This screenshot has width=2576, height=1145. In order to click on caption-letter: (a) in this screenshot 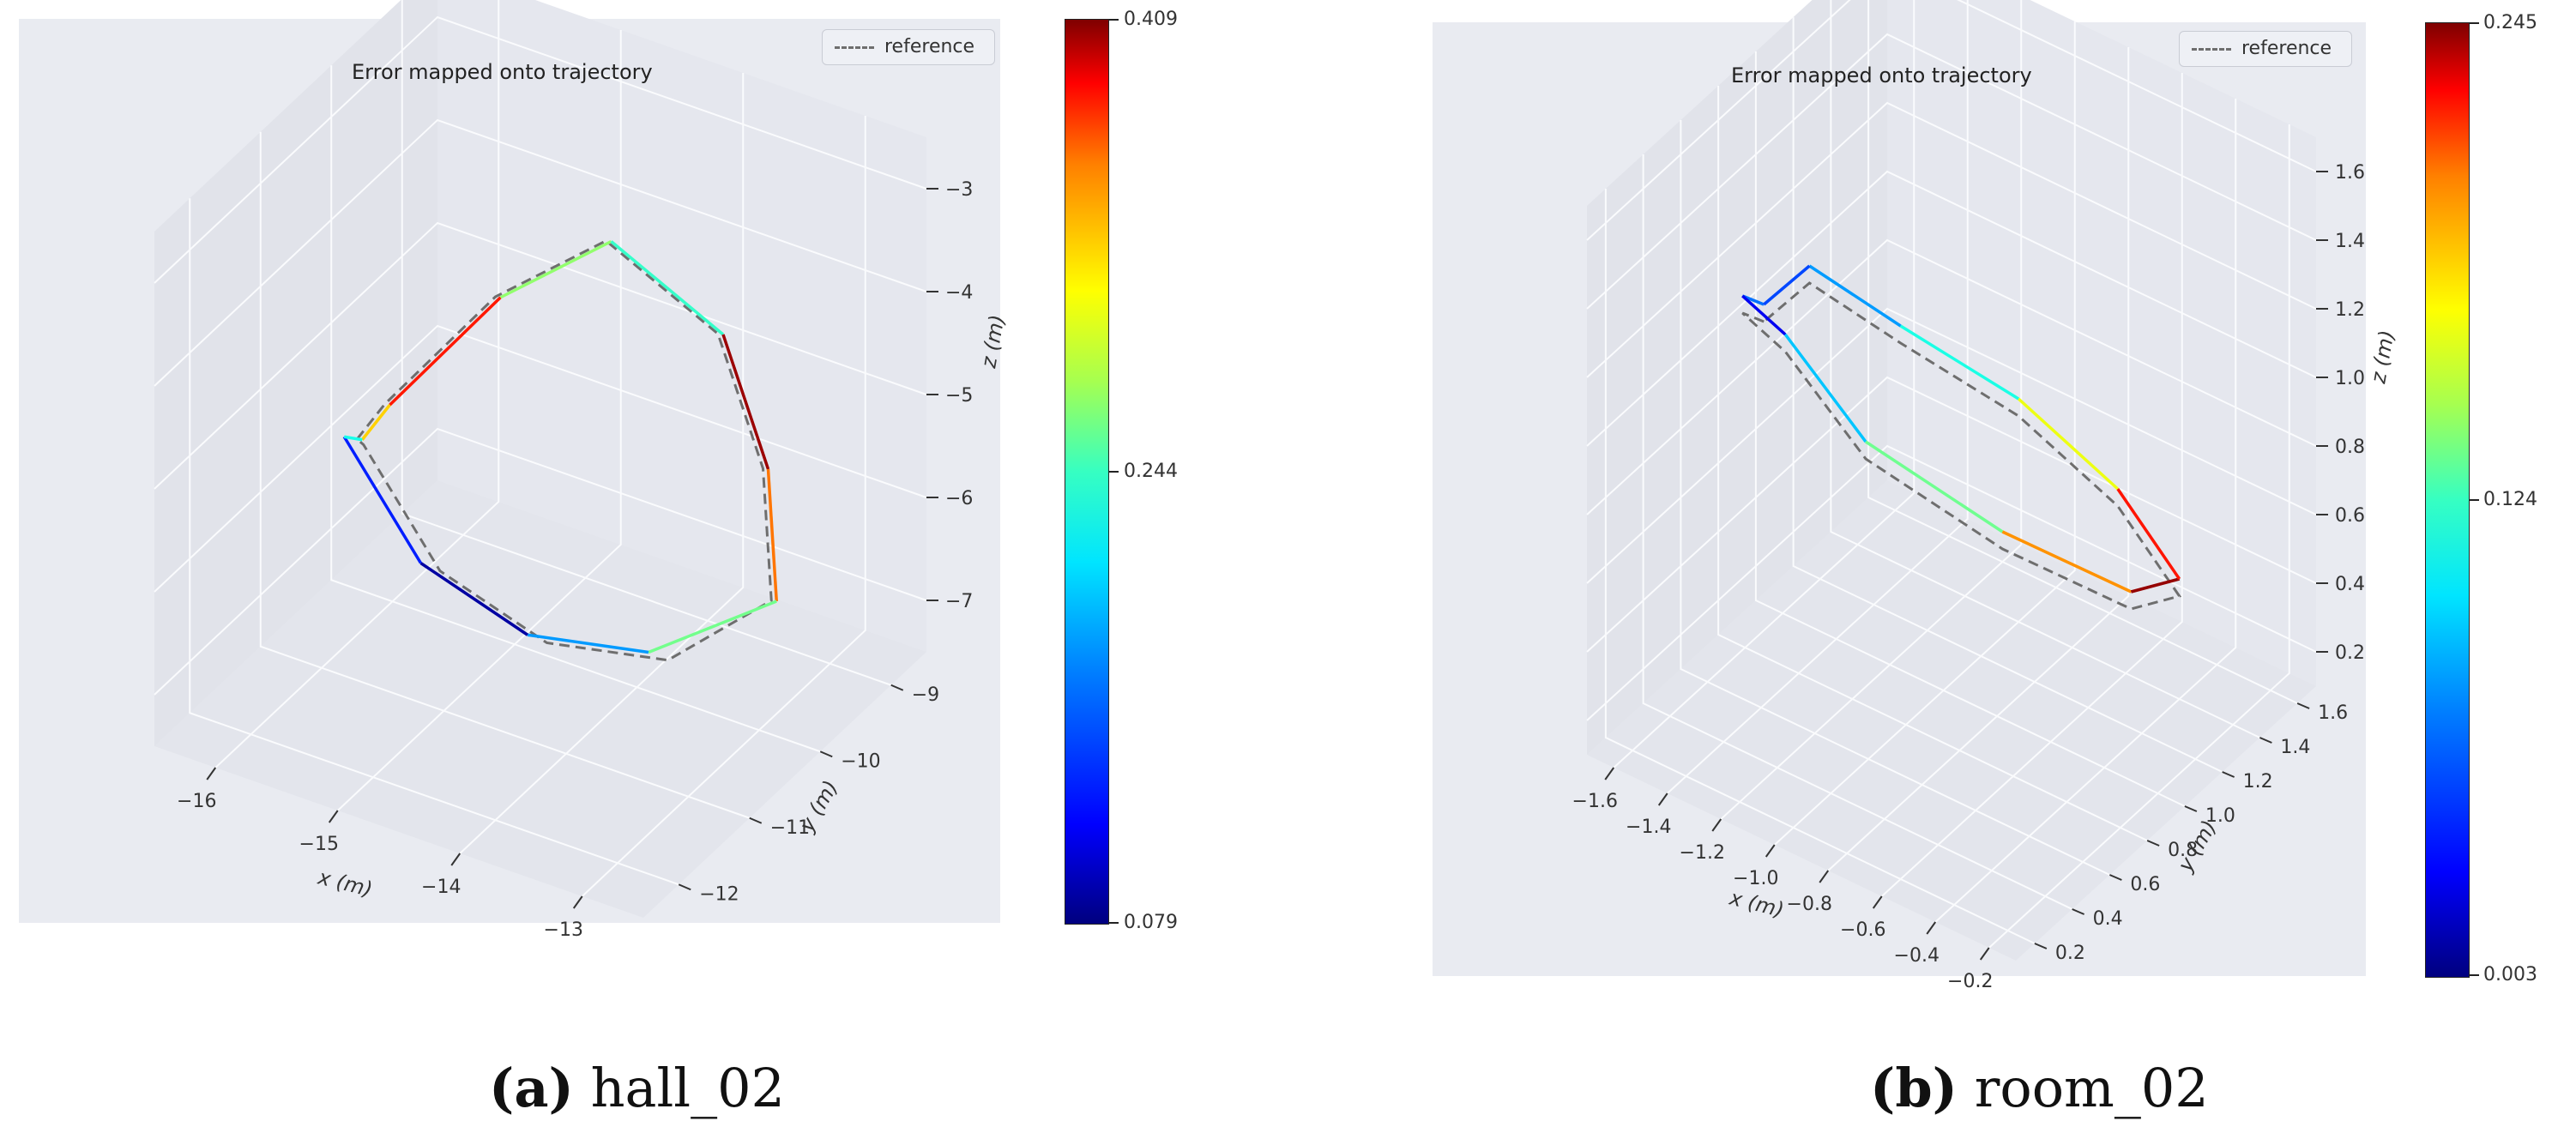, I will do `click(531, 1088)`.